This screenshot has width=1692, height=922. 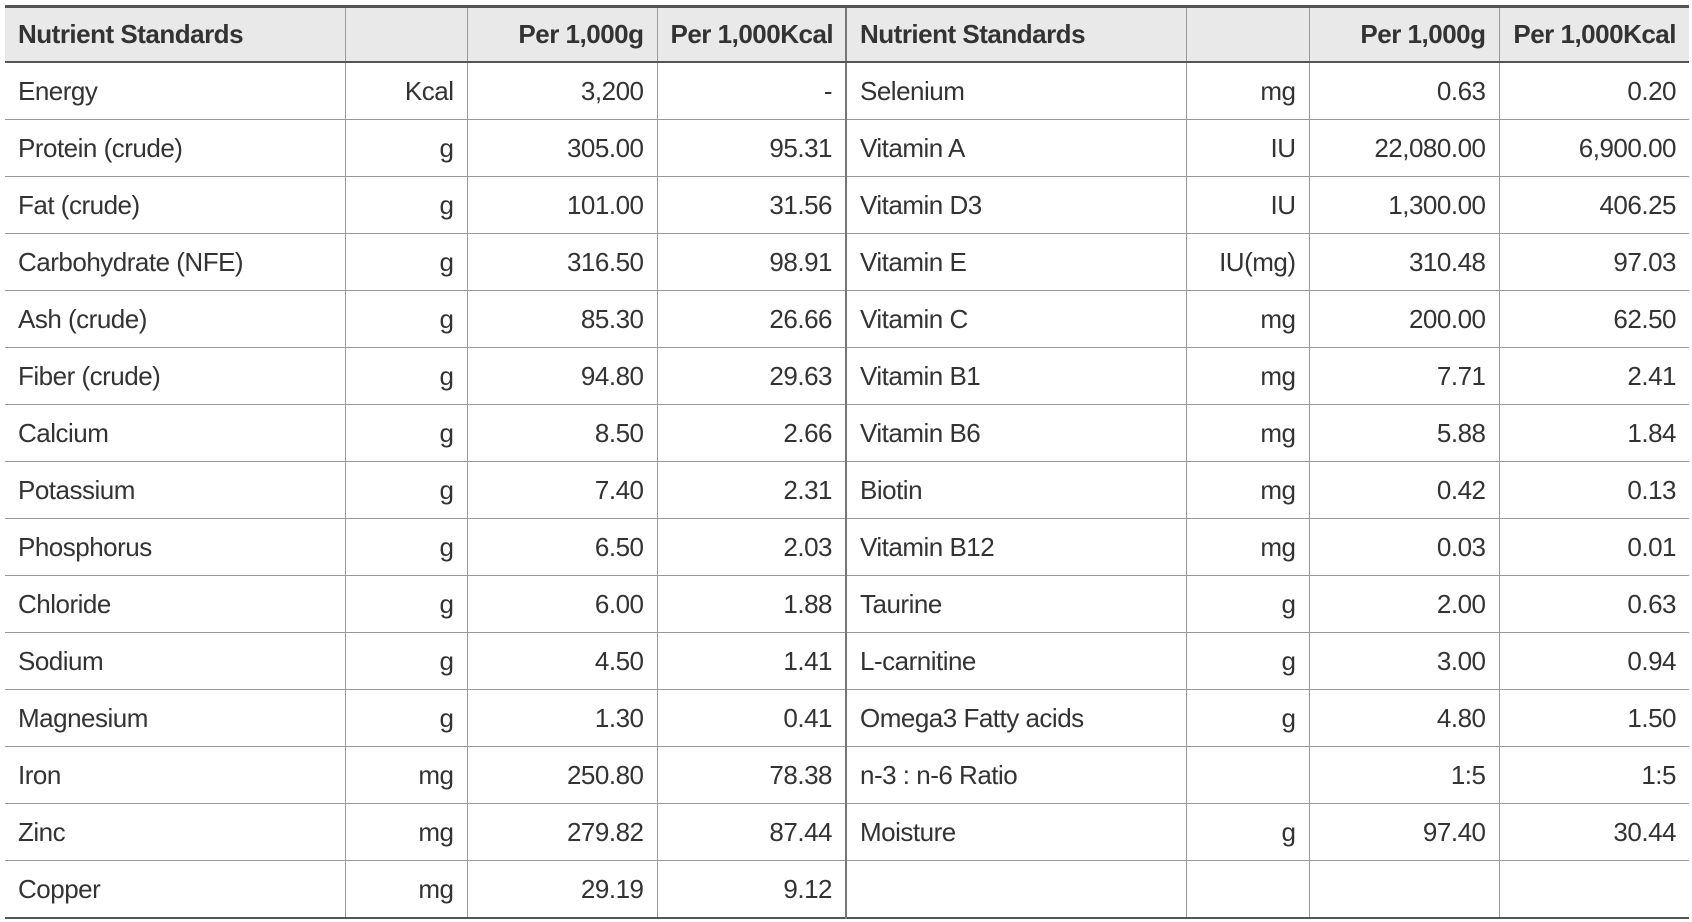 What do you see at coordinates (175, 433) in the screenshot?
I see `nutrient-name: Calcium` at bounding box center [175, 433].